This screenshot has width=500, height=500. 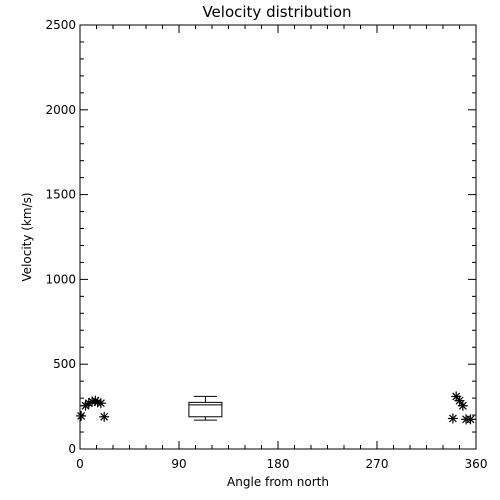 What do you see at coordinates (60, 195) in the screenshot?
I see `y-tick-label: 1500` at bounding box center [60, 195].